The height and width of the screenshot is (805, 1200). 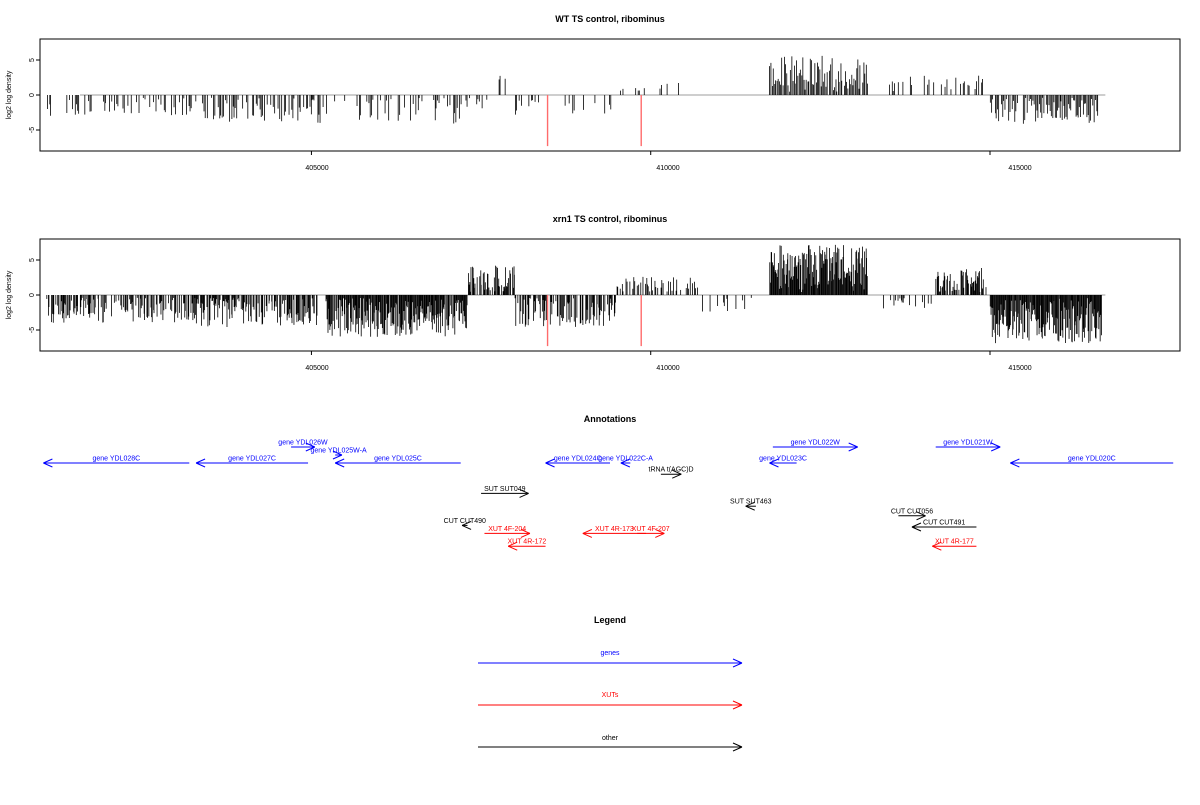 What do you see at coordinates (578, 459) in the screenshot?
I see `feature-label: gene YDL024C` at bounding box center [578, 459].